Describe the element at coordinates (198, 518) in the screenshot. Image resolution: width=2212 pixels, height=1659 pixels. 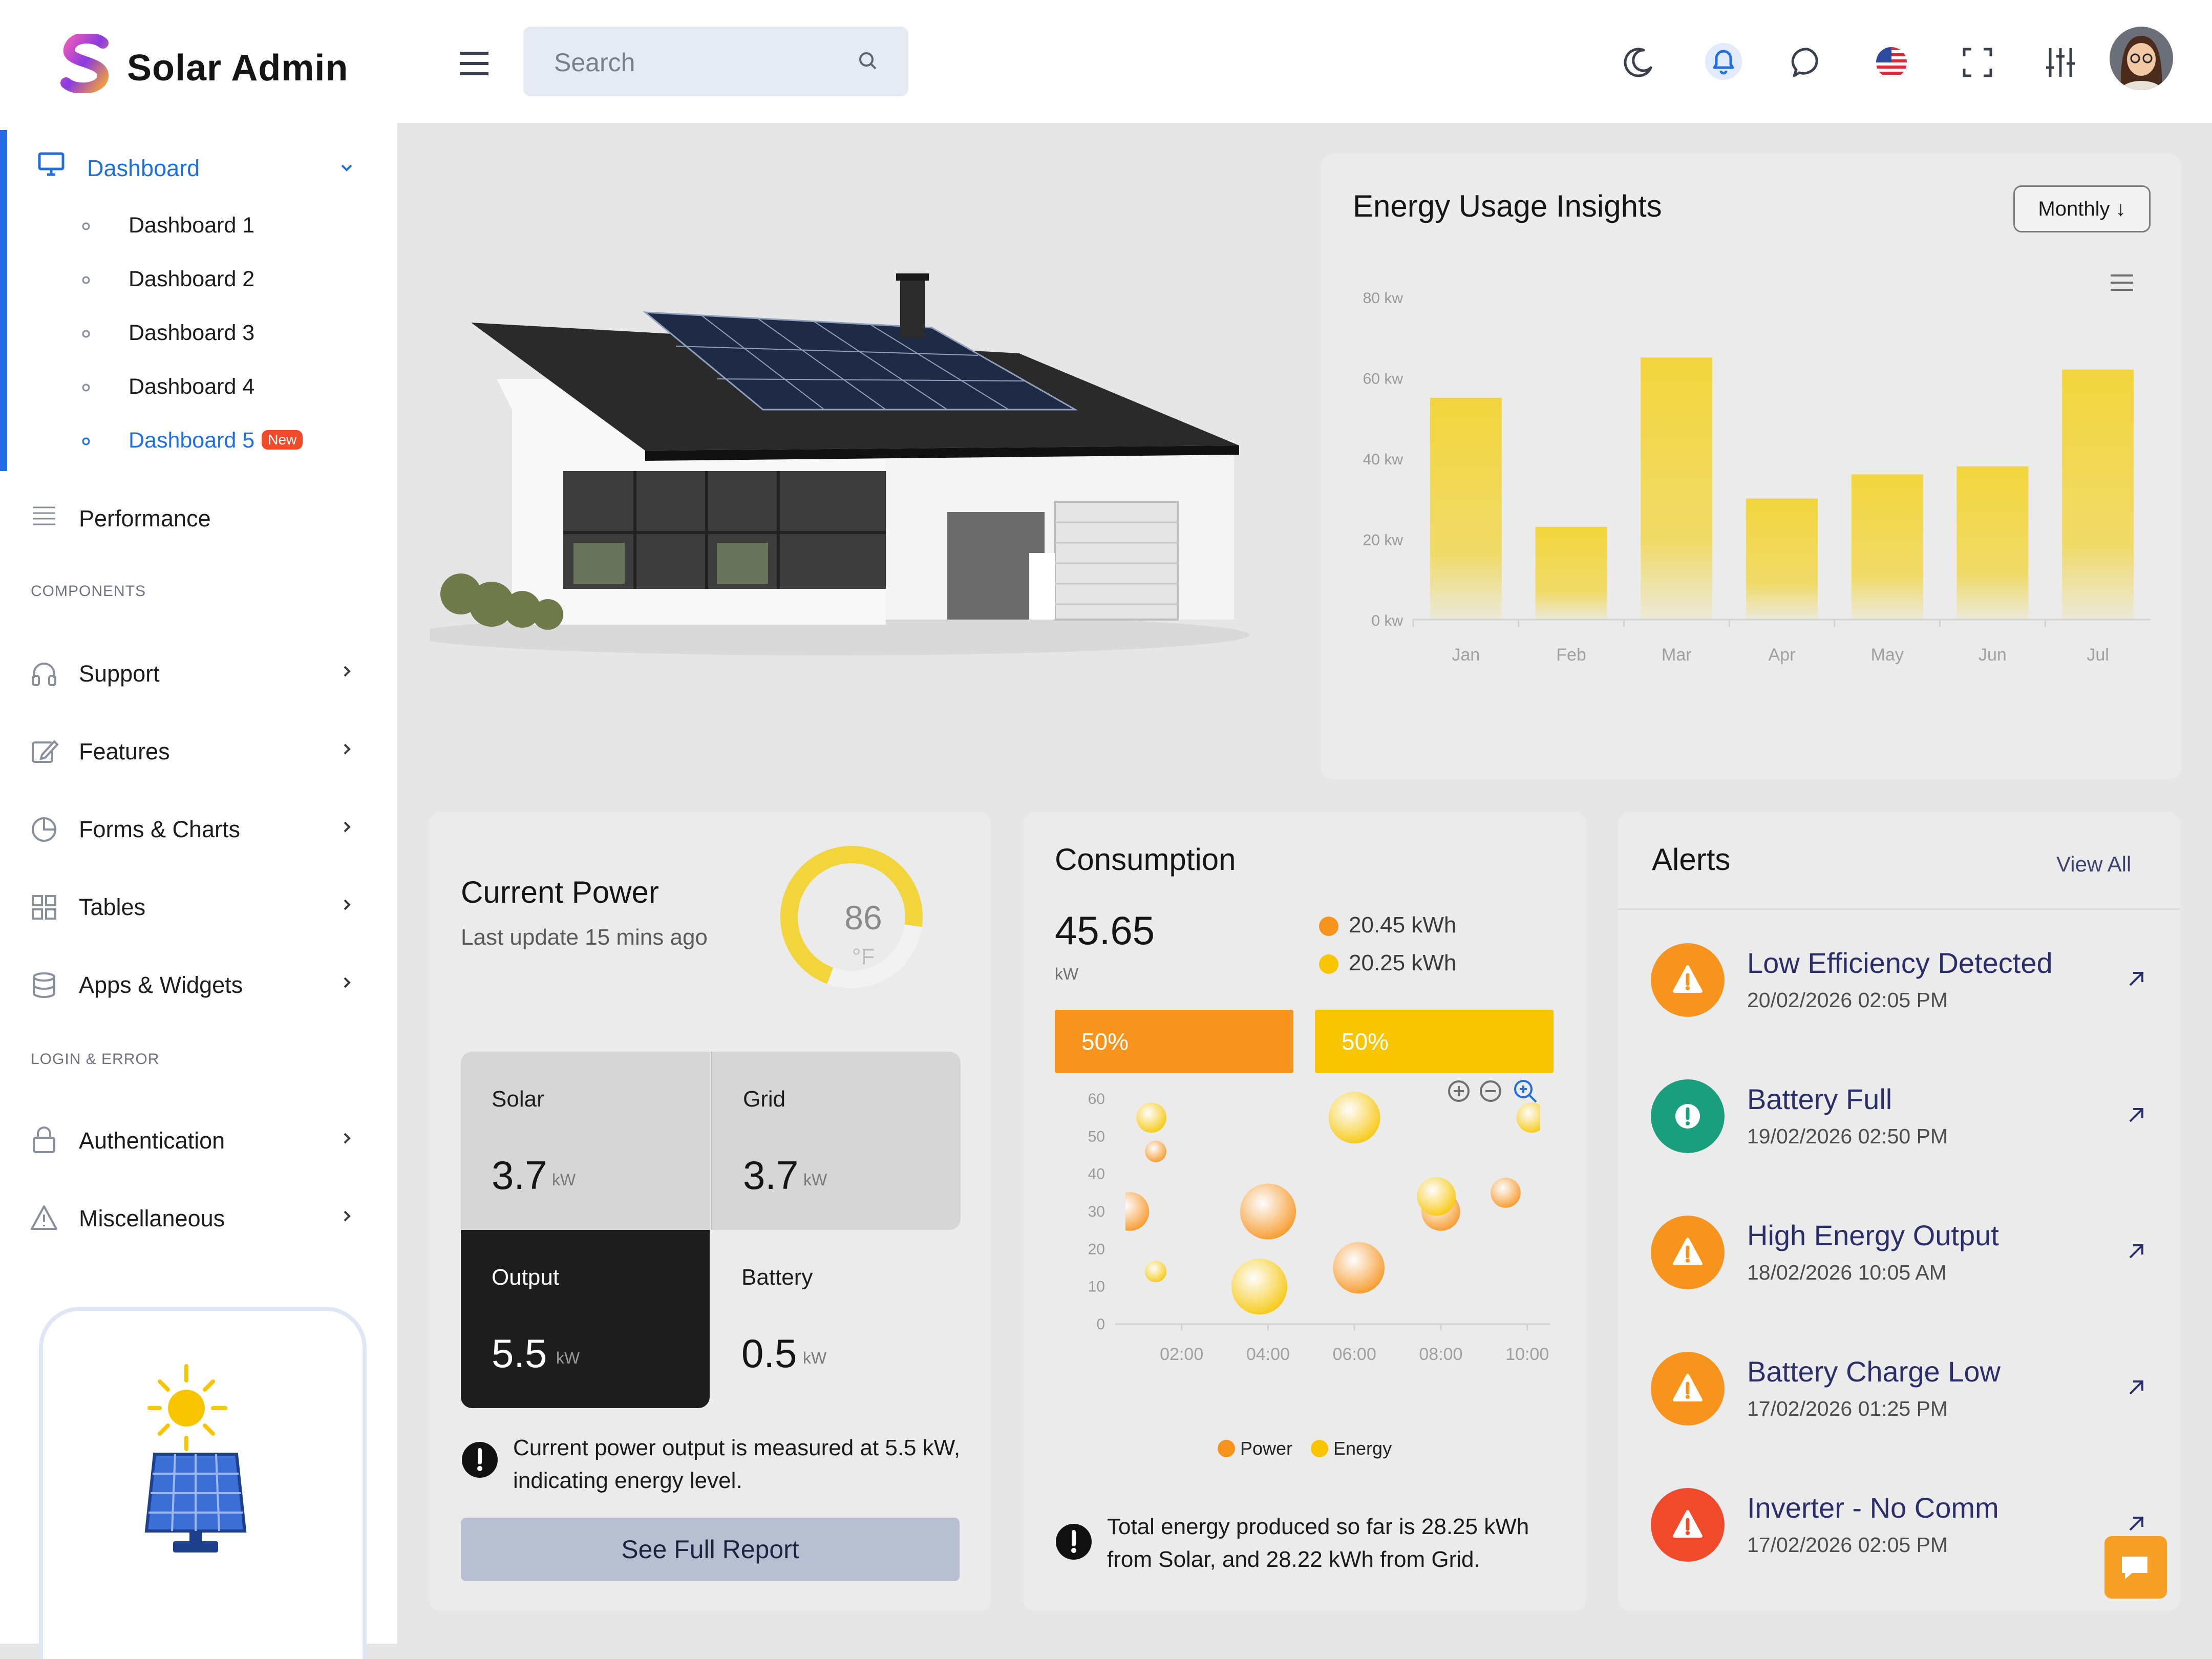
I see `sidebar-item-performance: Performance` at that location.